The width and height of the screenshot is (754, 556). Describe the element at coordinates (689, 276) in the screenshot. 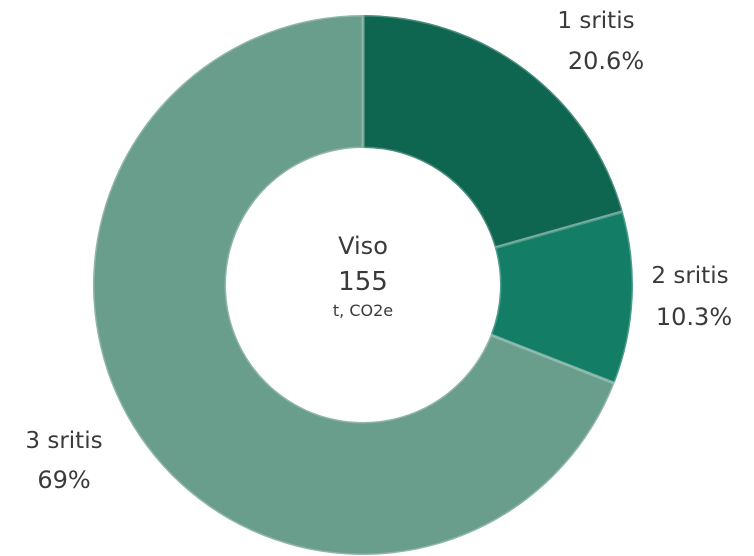

I see `slice-2-name: 2 sritis` at that location.